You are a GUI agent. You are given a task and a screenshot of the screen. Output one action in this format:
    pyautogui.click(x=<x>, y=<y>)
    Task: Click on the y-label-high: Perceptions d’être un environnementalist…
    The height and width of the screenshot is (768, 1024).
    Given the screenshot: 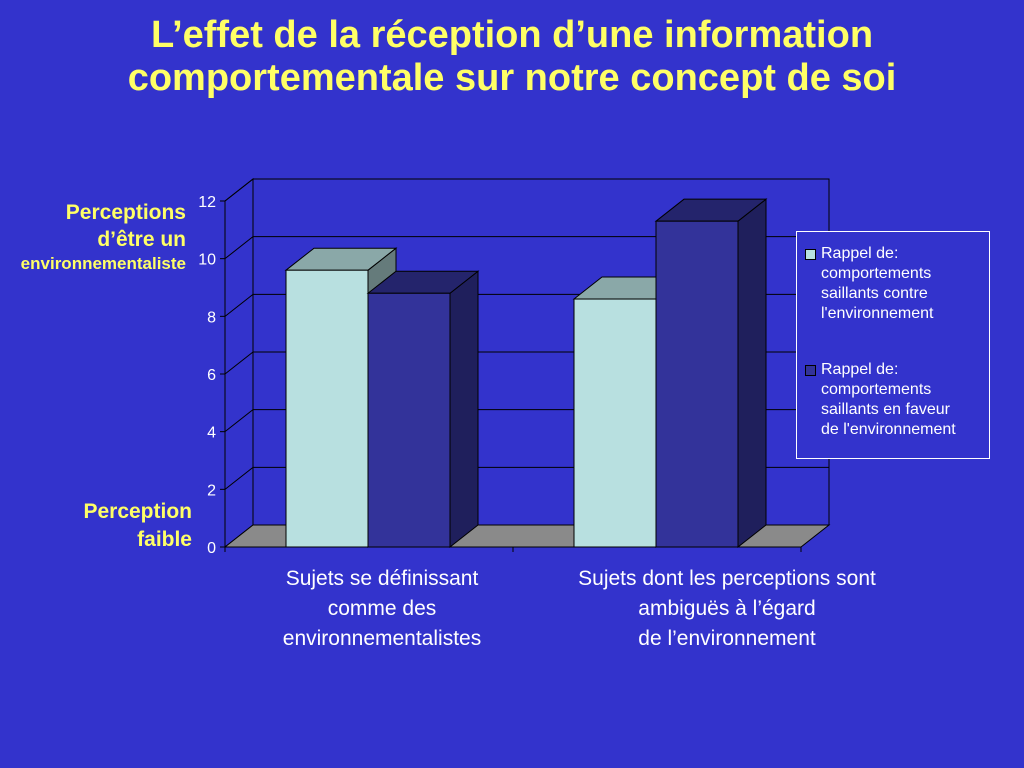 What is the action you would take?
    pyautogui.click(x=103, y=237)
    